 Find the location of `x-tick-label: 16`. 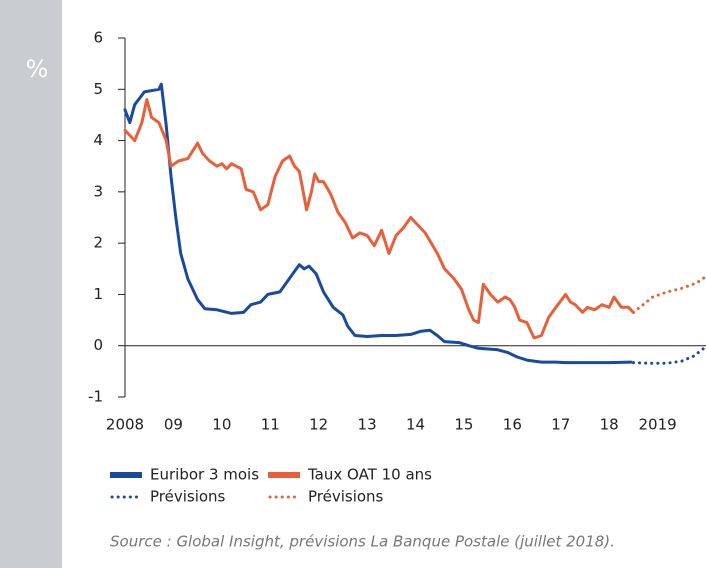

x-tick-label: 16 is located at coordinates (512, 425).